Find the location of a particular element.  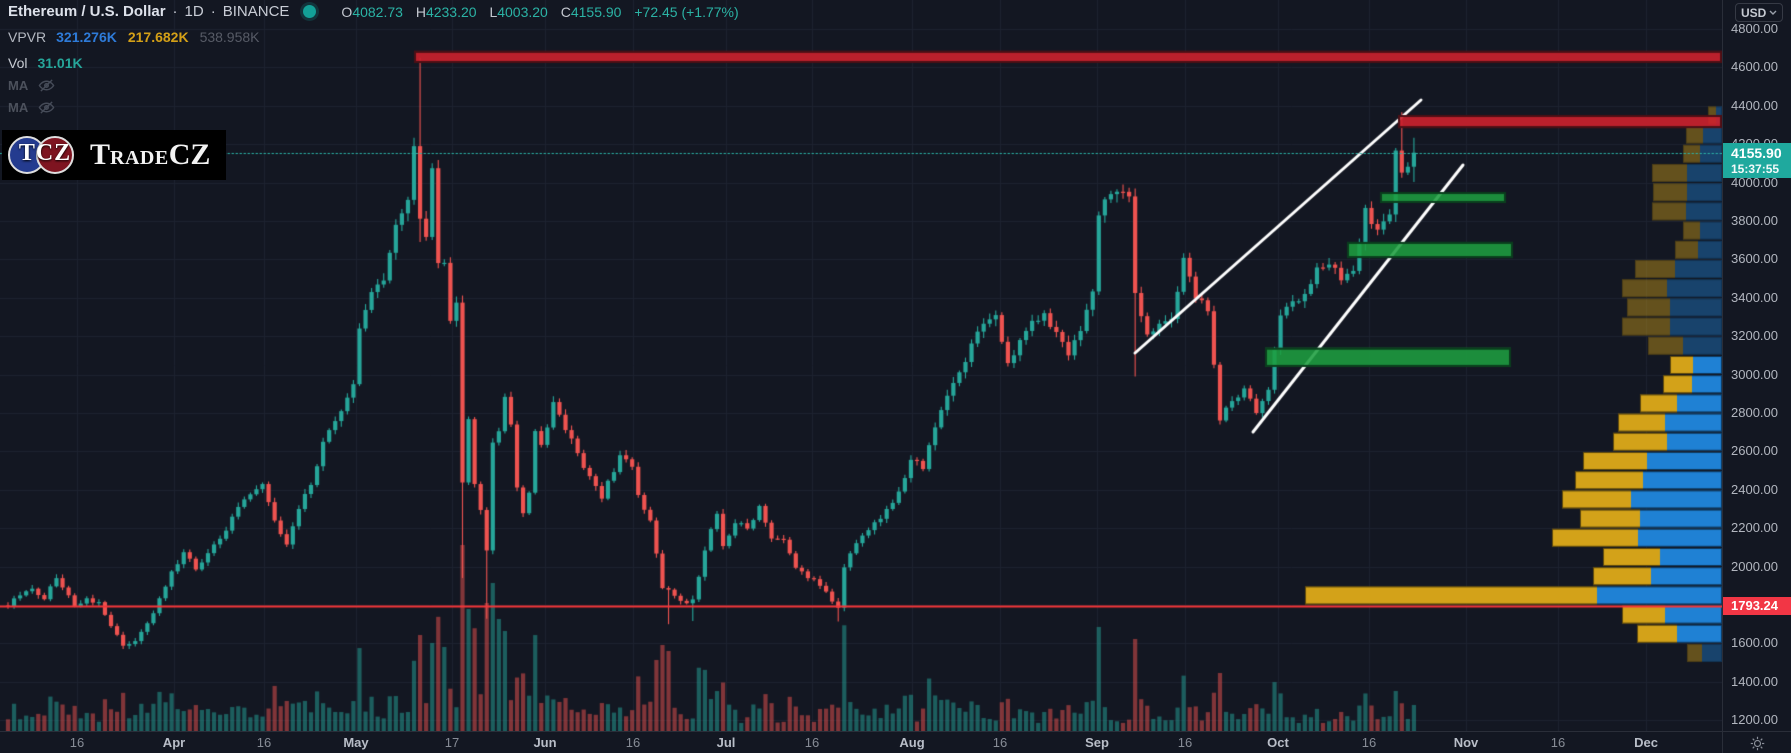

countdown-timer: 15:37:55 is located at coordinates (1755, 168).